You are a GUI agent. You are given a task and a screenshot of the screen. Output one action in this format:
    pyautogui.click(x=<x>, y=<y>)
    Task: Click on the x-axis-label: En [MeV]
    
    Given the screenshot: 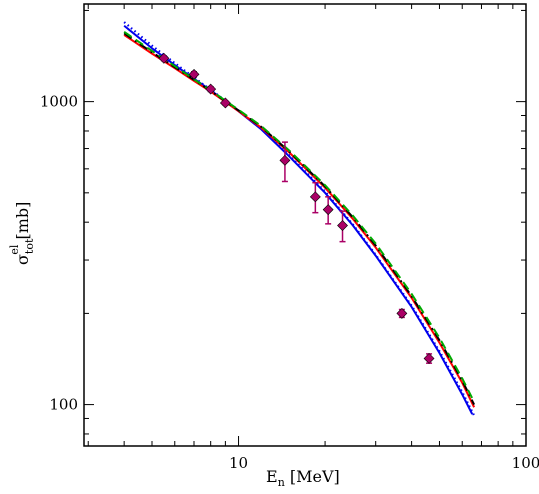 What is the action you would take?
    pyautogui.click(x=303, y=478)
    